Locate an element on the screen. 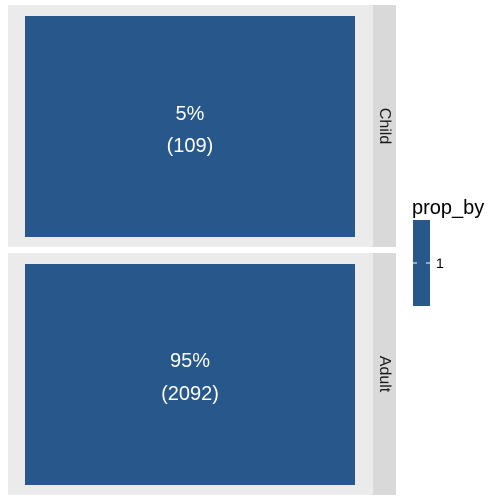 Image resolution: width=504 pixels, height=504 pixels. legend-title: prop_by is located at coordinates (448, 208).